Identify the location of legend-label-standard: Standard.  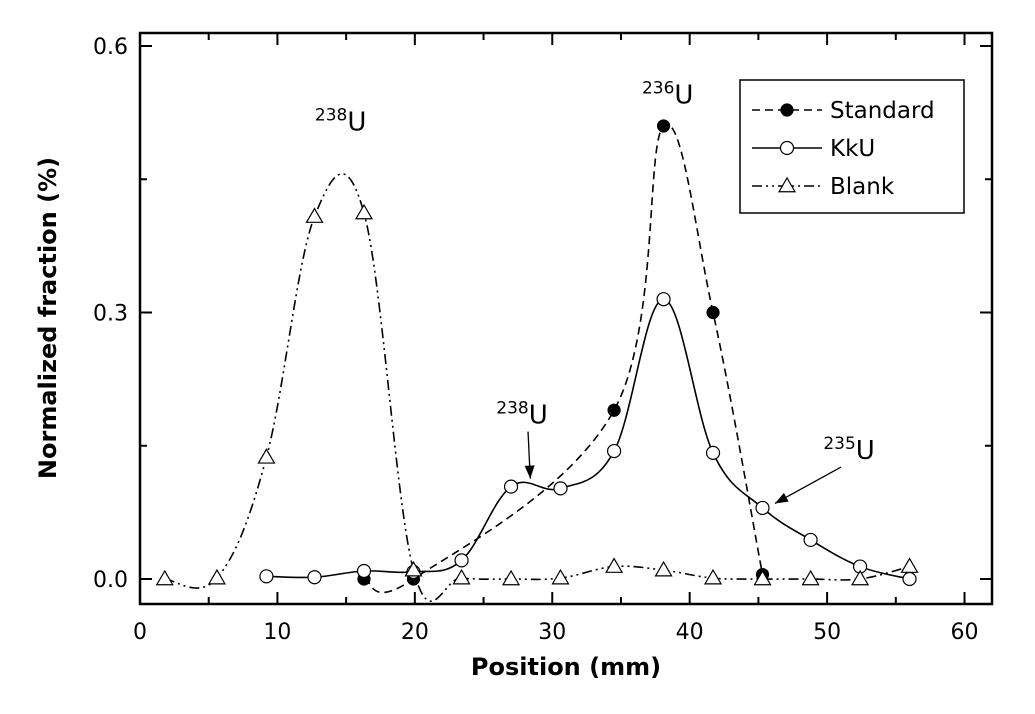
(882, 111).